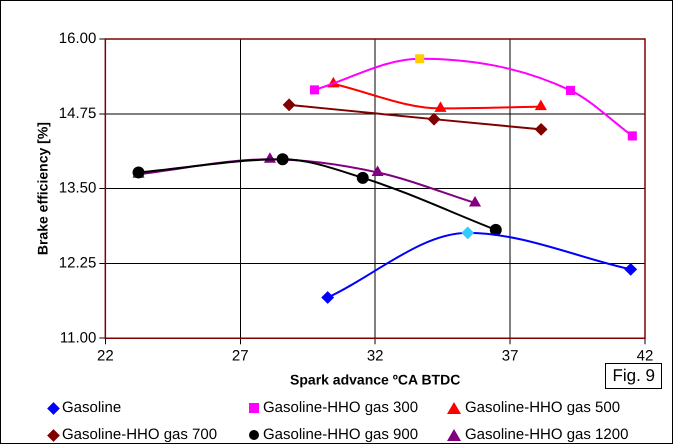 This screenshot has width=673, height=444. What do you see at coordinates (77, 263) in the screenshot?
I see `y-tick-label: 12.25` at bounding box center [77, 263].